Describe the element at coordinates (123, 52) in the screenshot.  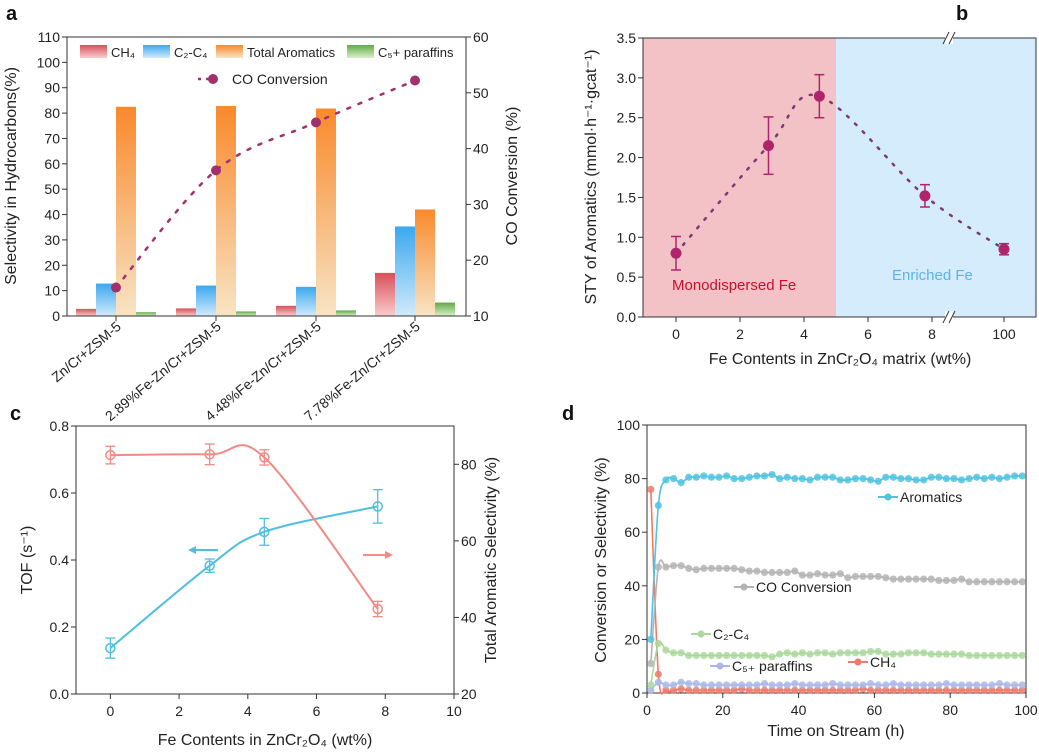
I see `legend-label-0: CH₄` at that location.